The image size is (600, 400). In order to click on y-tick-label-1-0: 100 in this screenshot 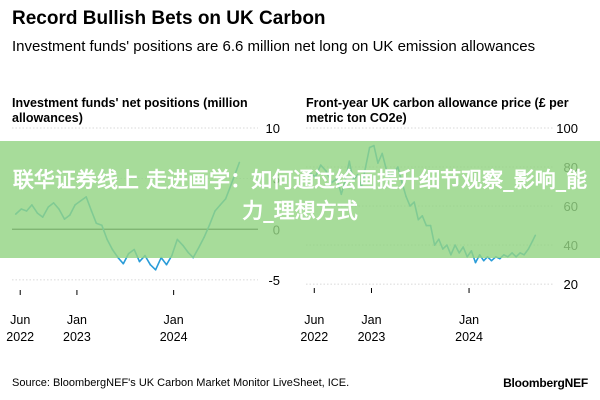, I will do `click(567, 128)`.